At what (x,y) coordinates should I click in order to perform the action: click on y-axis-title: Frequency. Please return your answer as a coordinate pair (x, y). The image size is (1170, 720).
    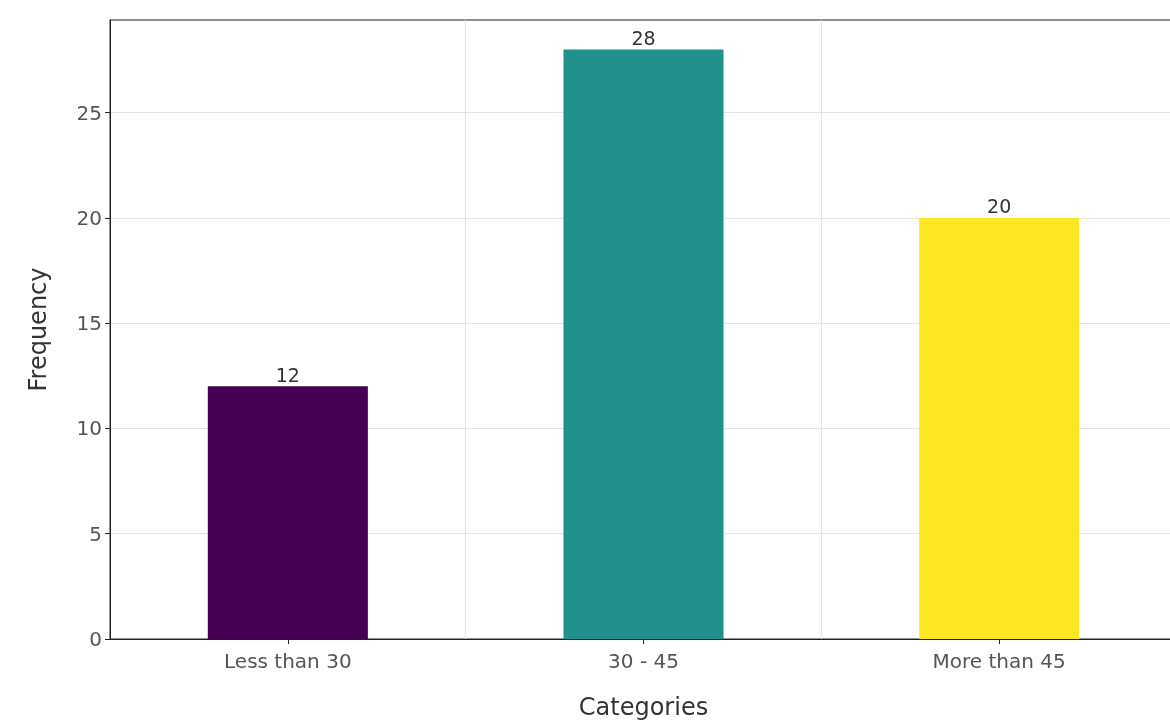
    Looking at the image, I should click on (38, 329).